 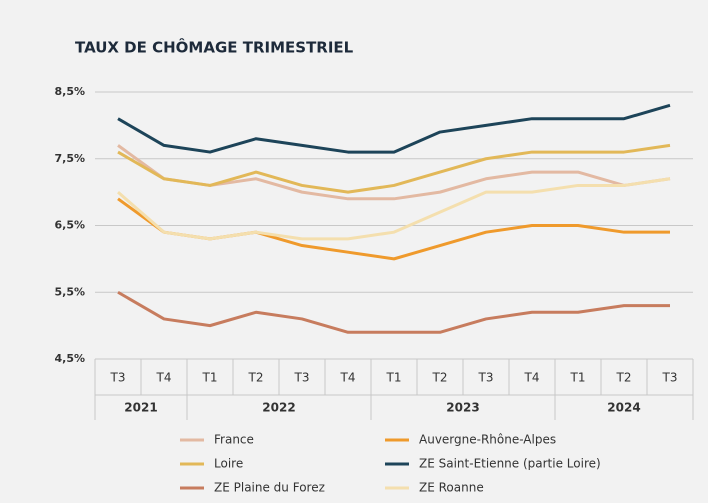 What do you see at coordinates (487, 440) in the screenshot?
I see `legend-label: Auvergne-Rhône-Alpes` at bounding box center [487, 440].